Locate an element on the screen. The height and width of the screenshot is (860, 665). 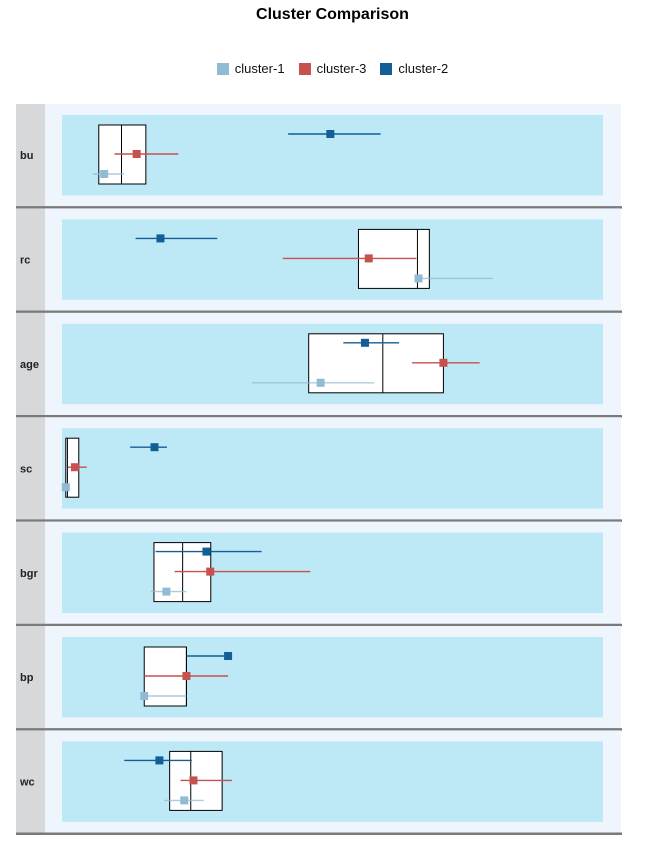
row-age: age is located at coordinates (319, 365).